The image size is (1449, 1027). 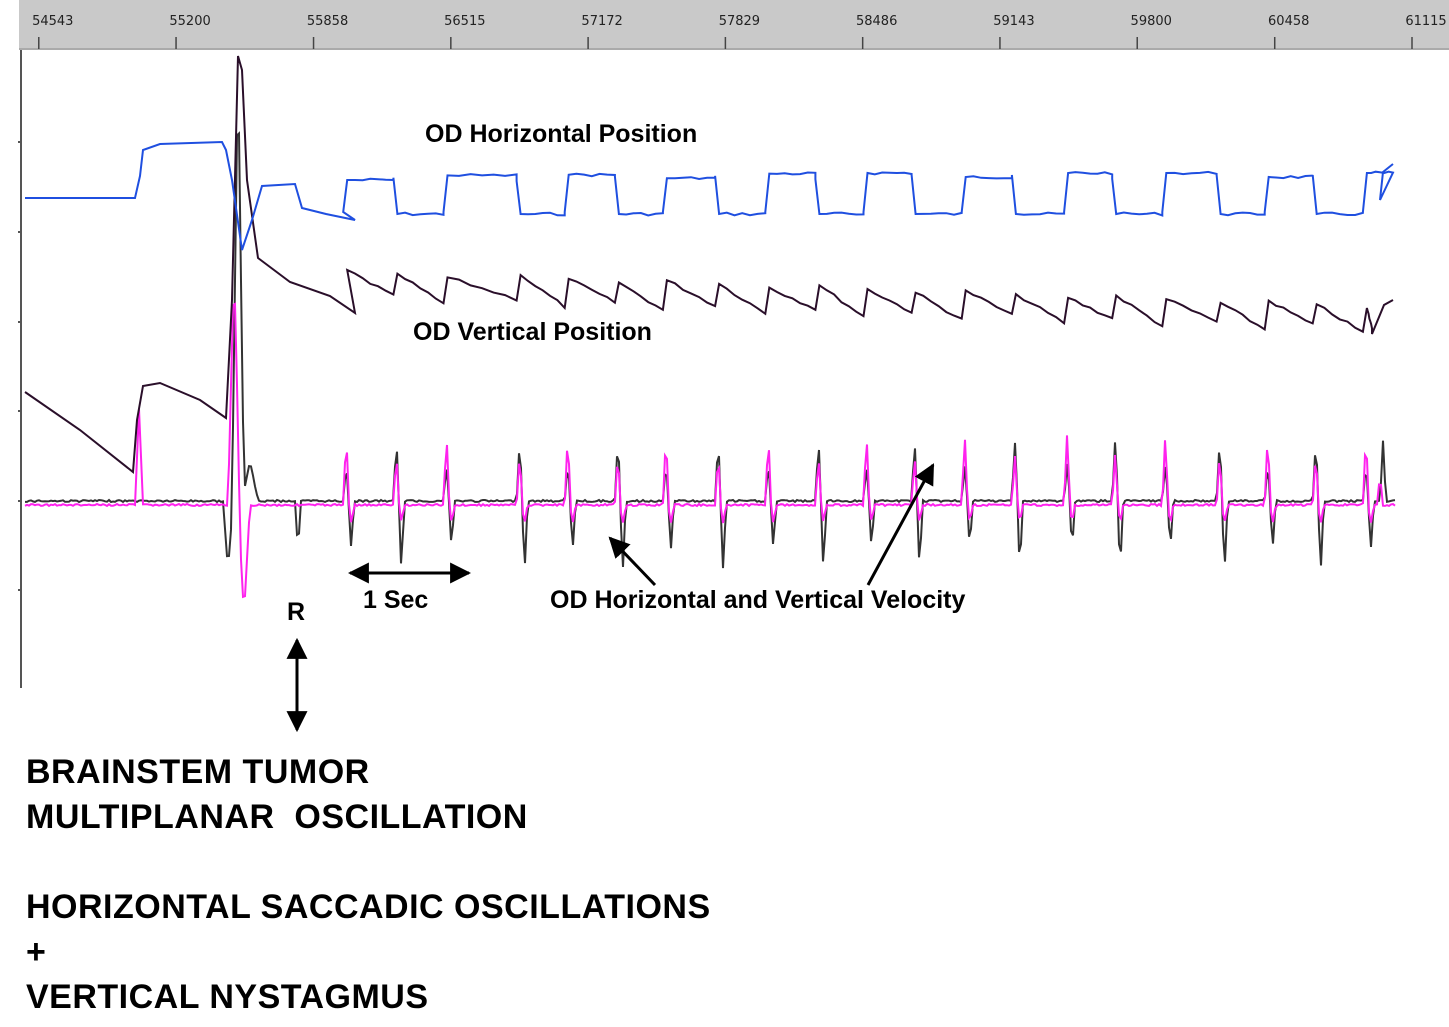 I want to click on caption-line-1: BRAINSTEM TUMOR, so click(x=198, y=772).